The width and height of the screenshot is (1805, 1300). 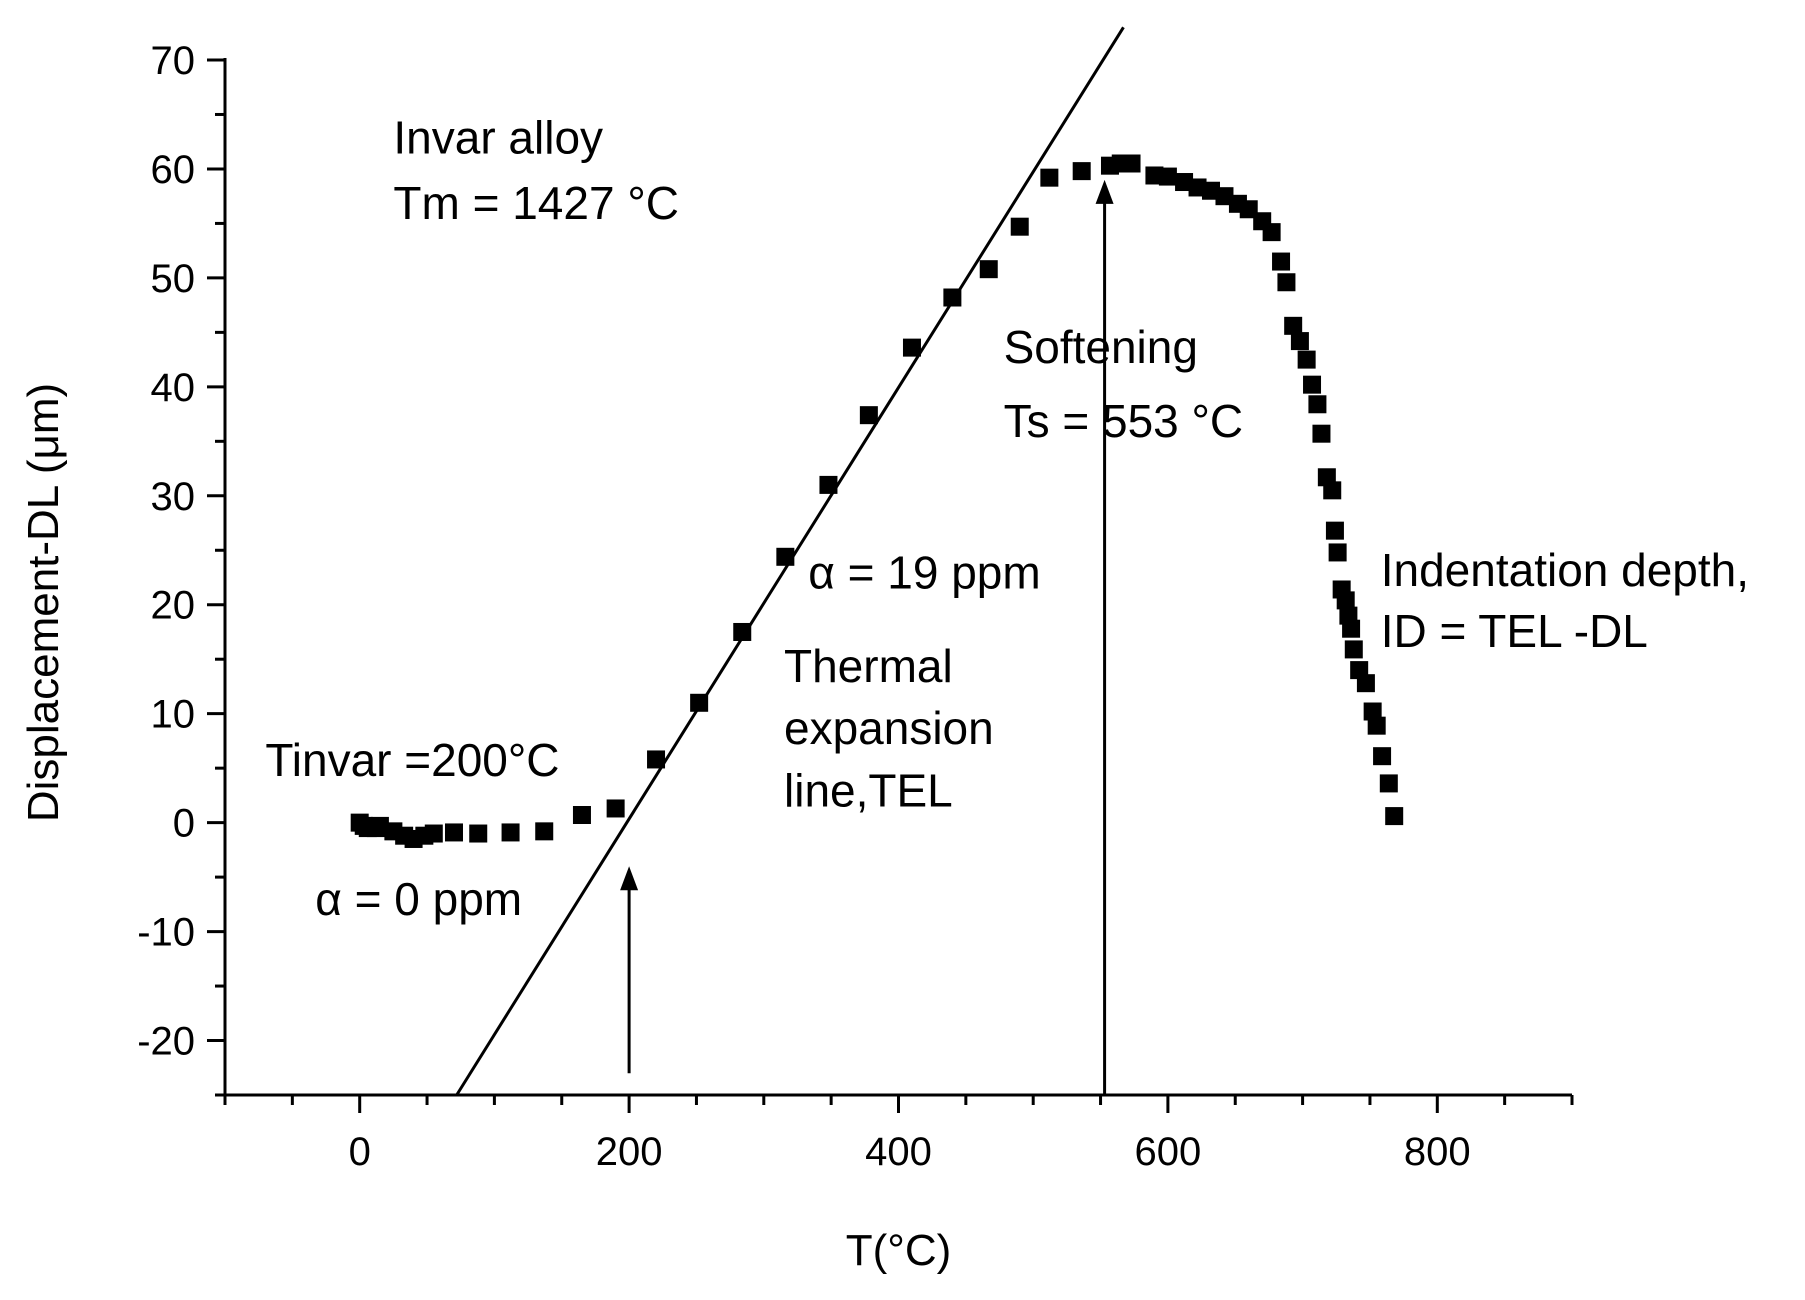 What do you see at coordinates (1101, 347) in the screenshot?
I see `annotation-softening: Softening` at bounding box center [1101, 347].